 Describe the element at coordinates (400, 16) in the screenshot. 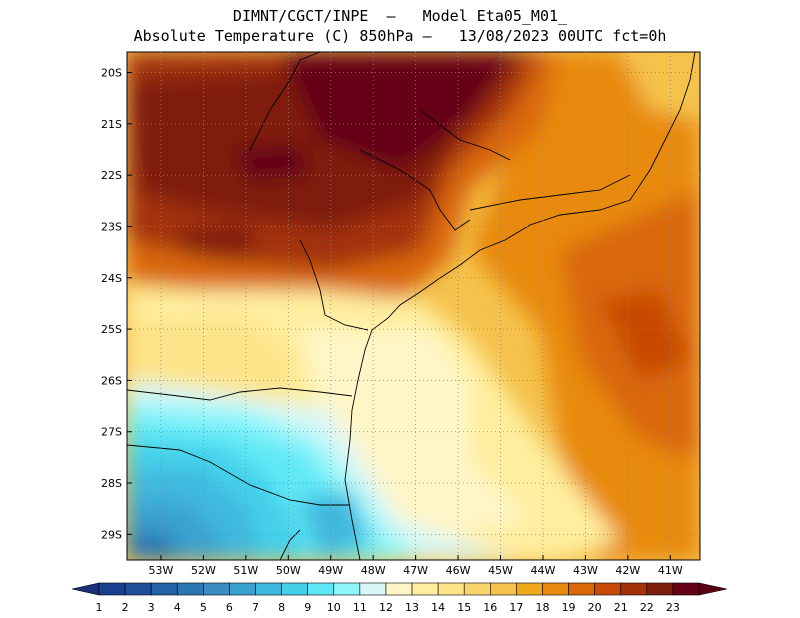

I see `chart-title: DIMNT/CGCT/INPE – Model Eta05_M01_` at that location.